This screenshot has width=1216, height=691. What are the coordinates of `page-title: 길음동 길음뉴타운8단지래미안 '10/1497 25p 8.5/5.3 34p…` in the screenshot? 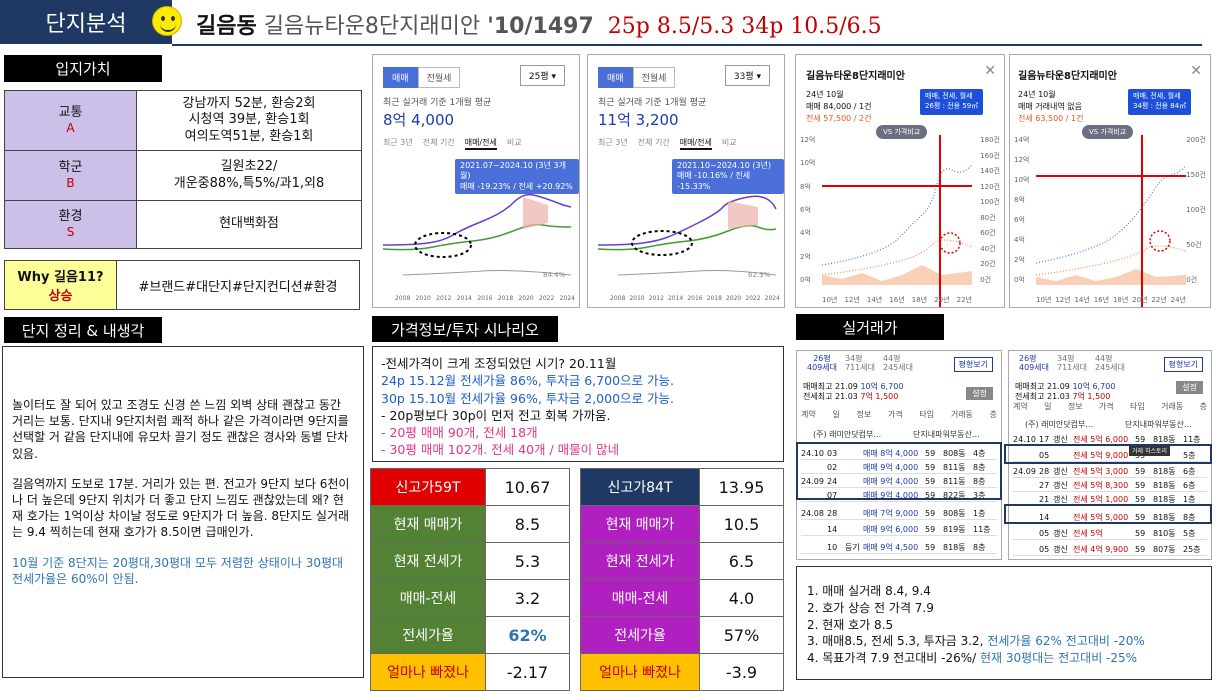 It's located at (539, 24).